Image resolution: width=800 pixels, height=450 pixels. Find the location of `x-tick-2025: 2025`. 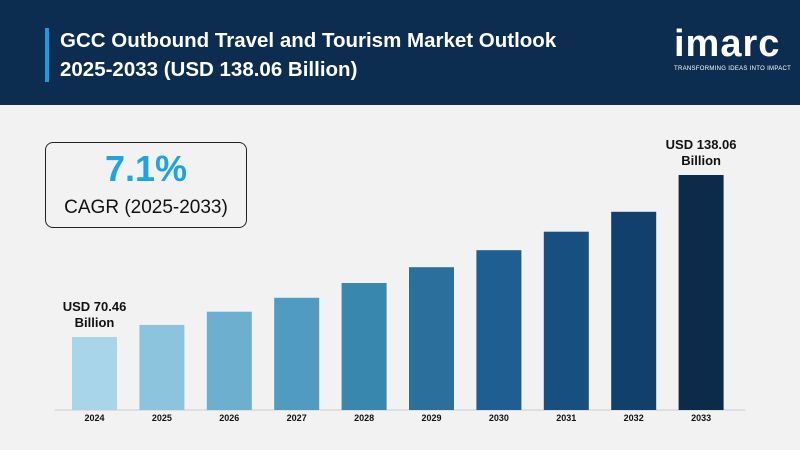

x-tick-2025: 2025 is located at coordinates (162, 418).